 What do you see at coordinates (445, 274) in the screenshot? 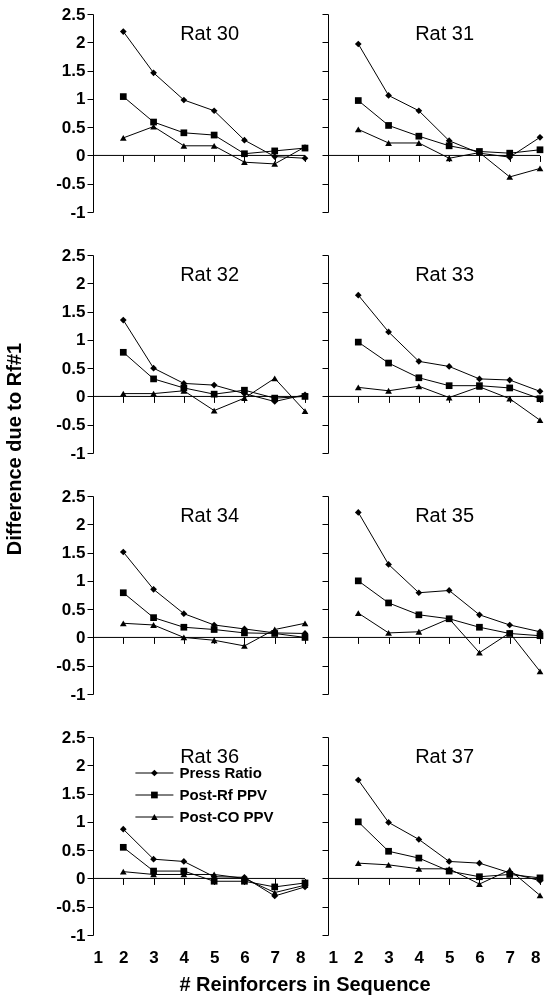
I see `chart-title: Rat 33` at bounding box center [445, 274].